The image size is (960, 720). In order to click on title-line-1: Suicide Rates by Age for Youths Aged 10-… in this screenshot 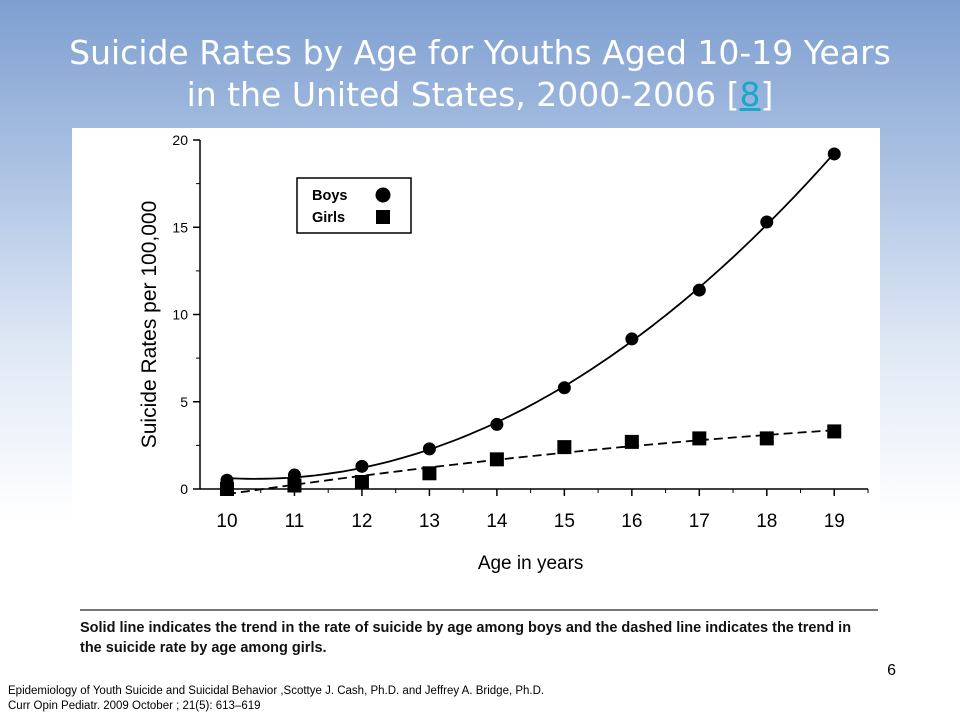, I will do `click(480, 52)`.